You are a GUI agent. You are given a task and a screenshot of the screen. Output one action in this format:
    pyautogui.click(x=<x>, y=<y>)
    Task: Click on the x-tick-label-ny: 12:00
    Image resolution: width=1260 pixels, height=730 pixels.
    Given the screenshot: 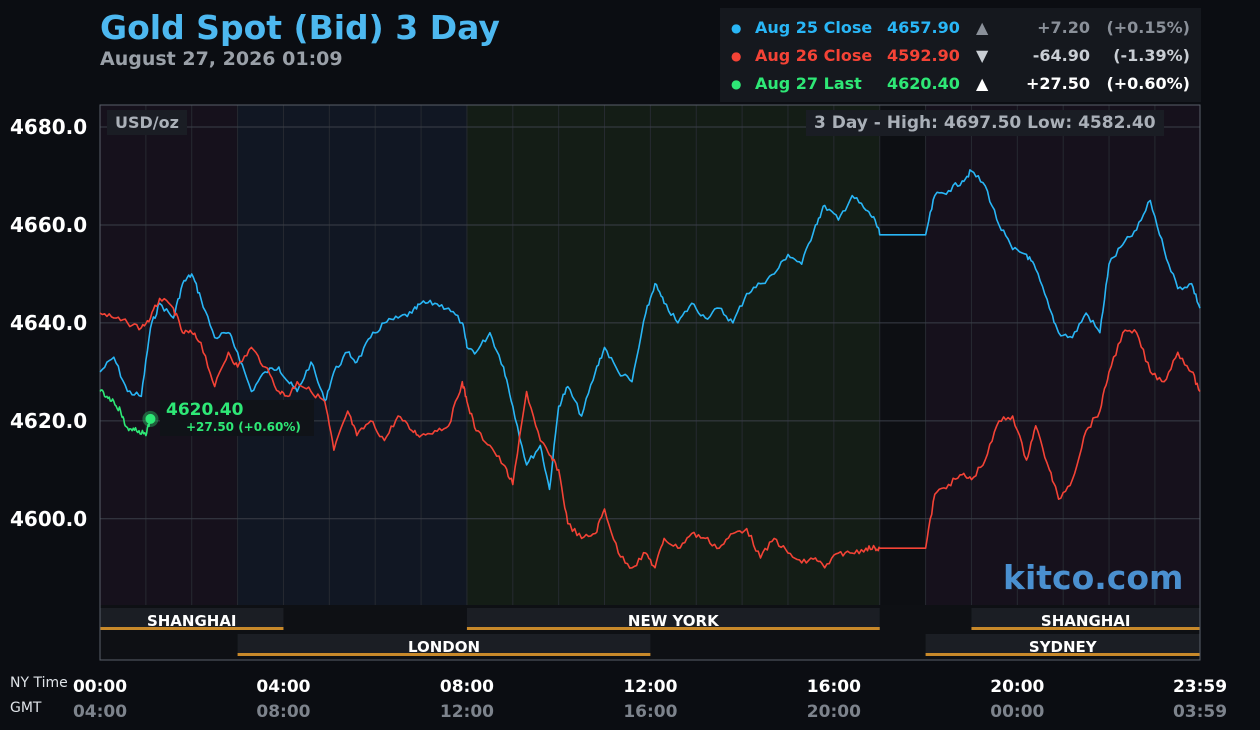 What is the action you would take?
    pyautogui.click(x=650, y=687)
    